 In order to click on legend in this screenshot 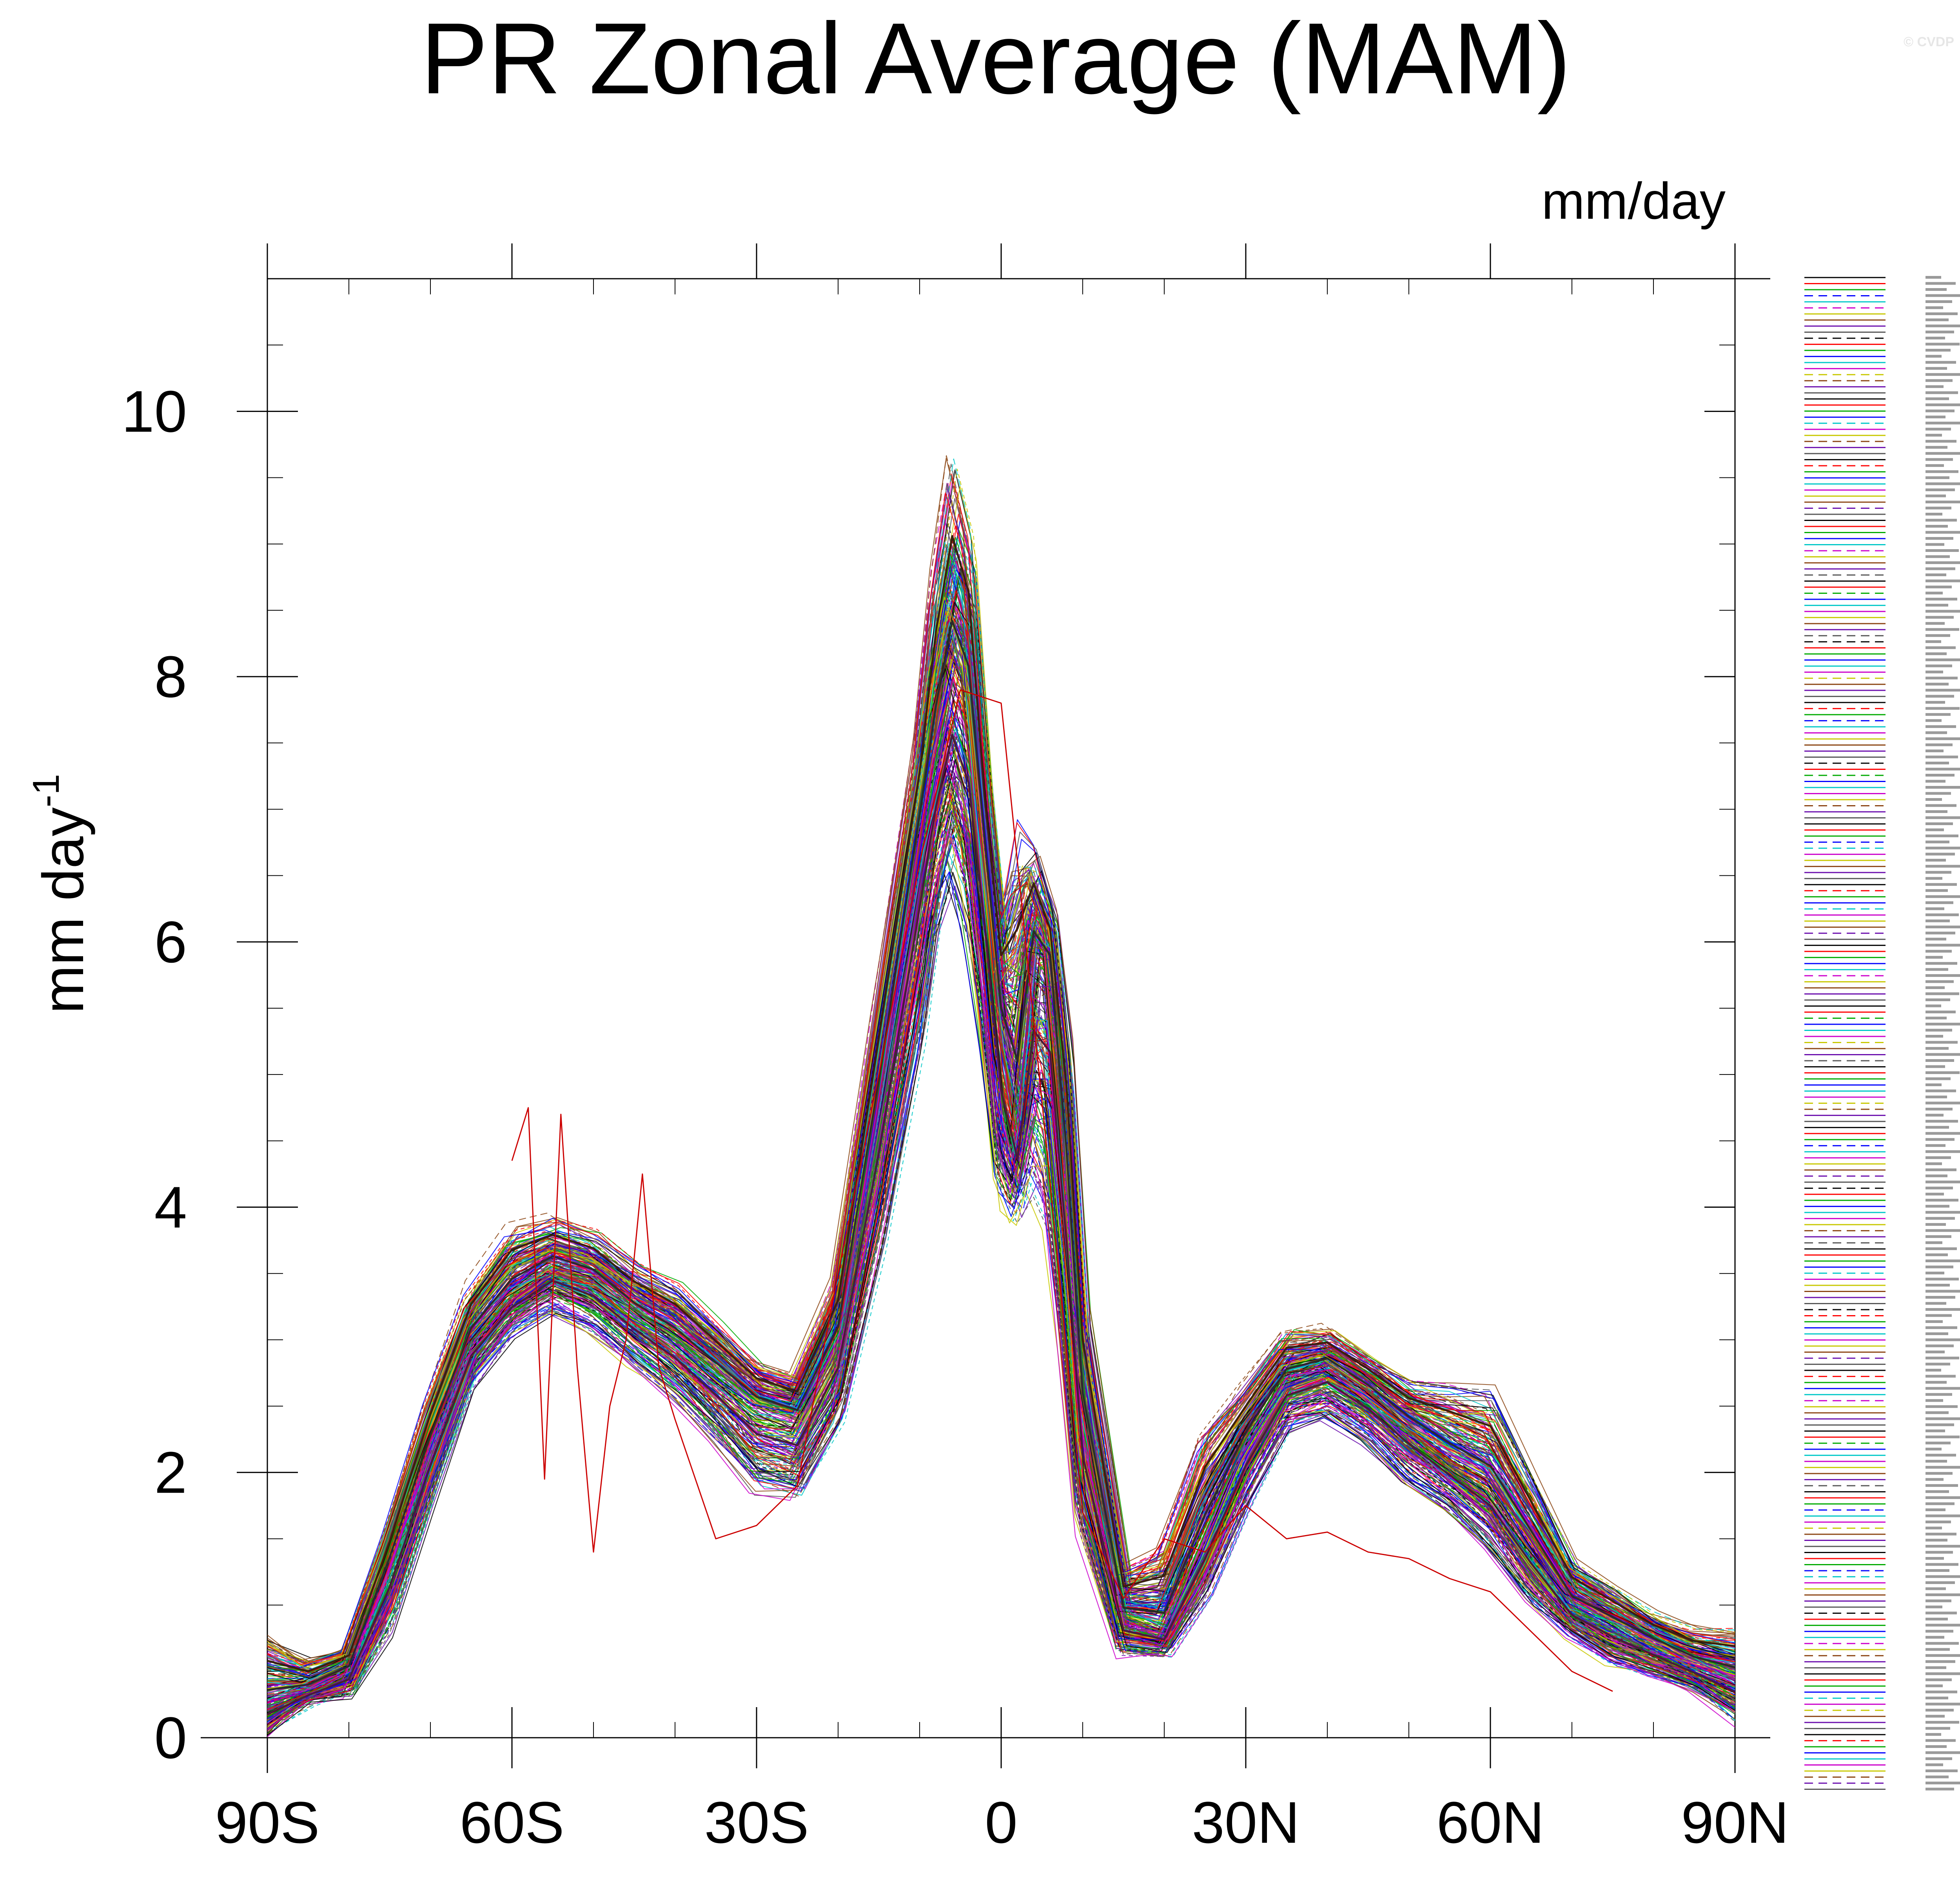, I will do `click(1882, 1033)`.